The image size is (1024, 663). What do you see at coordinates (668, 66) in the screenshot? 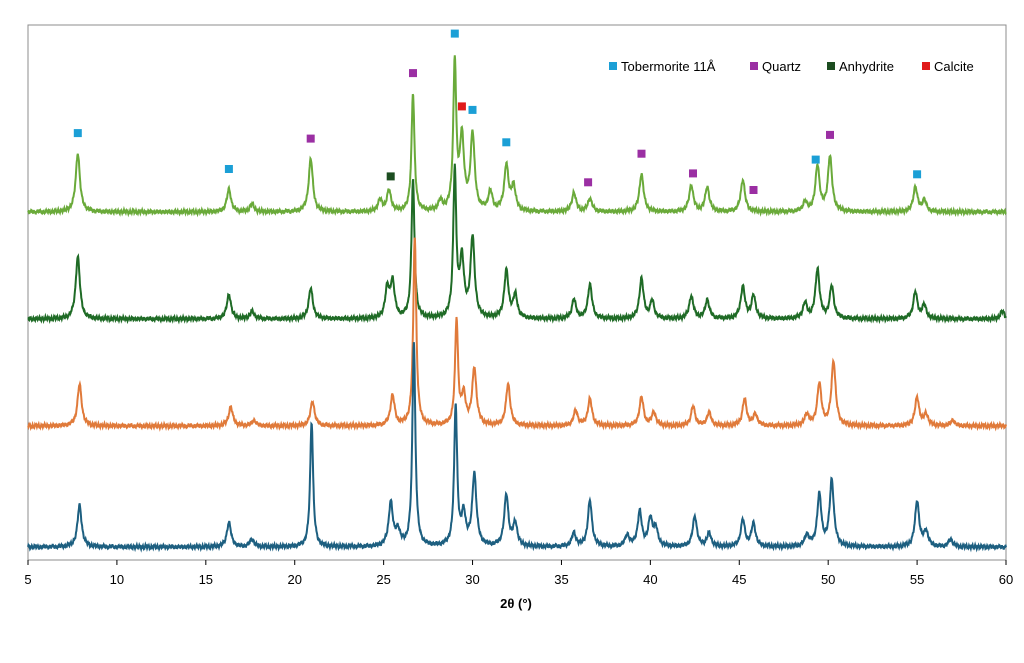
I see `legend-label-1: Tobermorite 11Å` at bounding box center [668, 66].